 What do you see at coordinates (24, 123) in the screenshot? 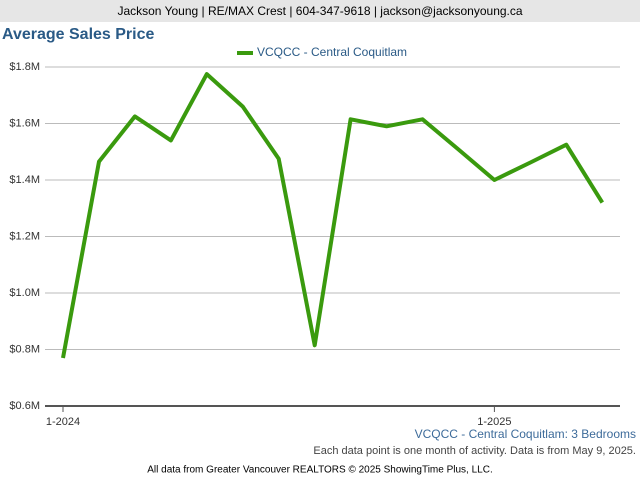
I see `y-tick-label: $1.6M` at bounding box center [24, 123].